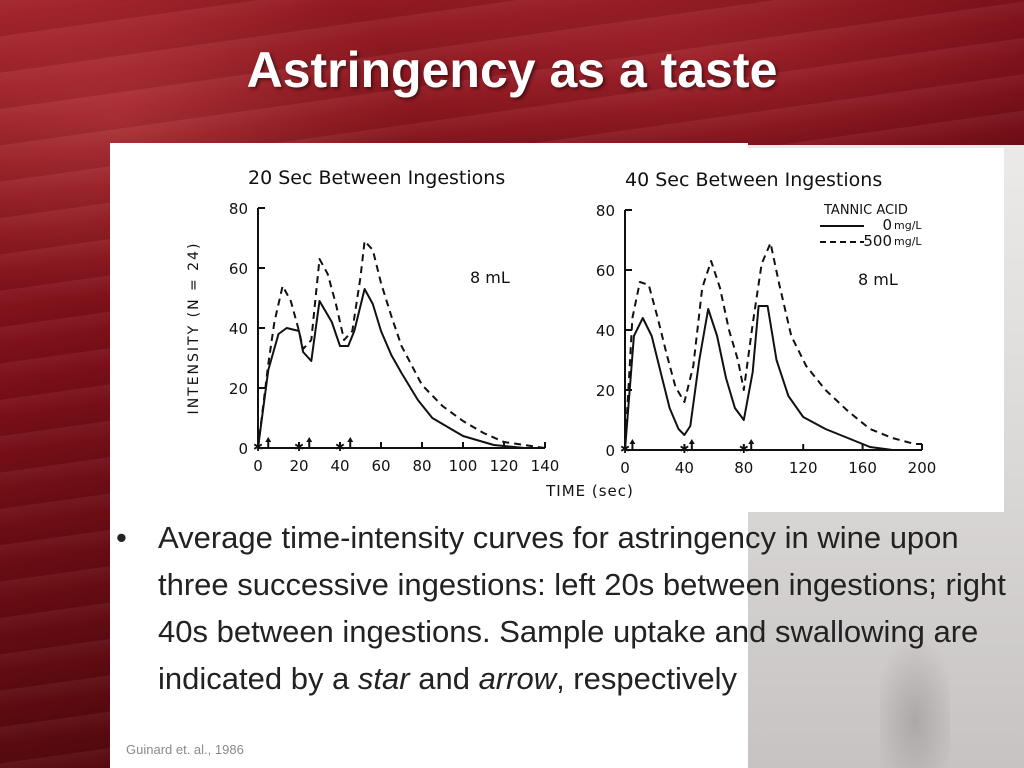 This screenshot has height=768, width=1024. What do you see at coordinates (605, 271) in the screenshot?
I see `y-tick-label-c2: 60` at bounding box center [605, 271].